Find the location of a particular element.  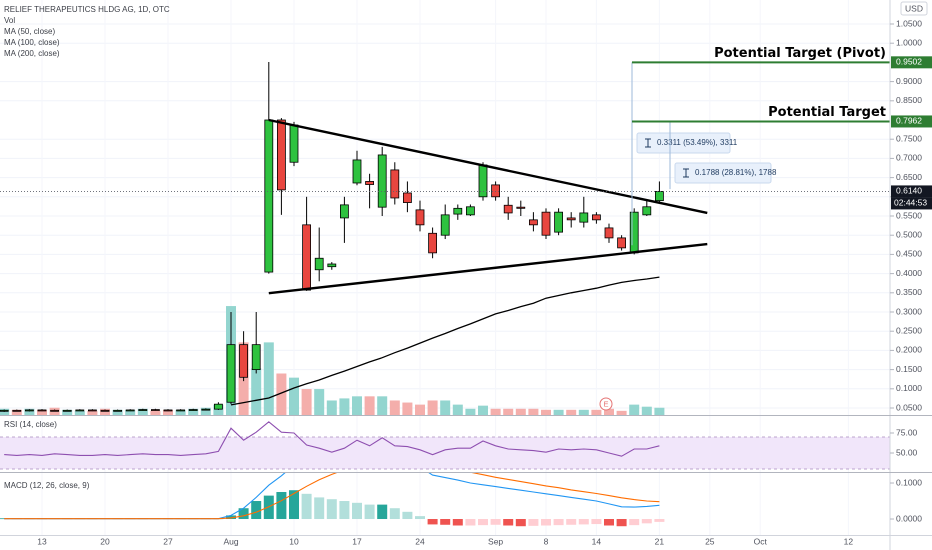

measure-icon is located at coordinates (686, 173).